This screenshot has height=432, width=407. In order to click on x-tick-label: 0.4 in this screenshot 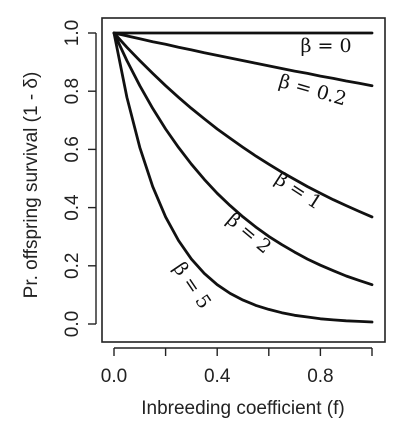, I will do `click(217, 376)`.